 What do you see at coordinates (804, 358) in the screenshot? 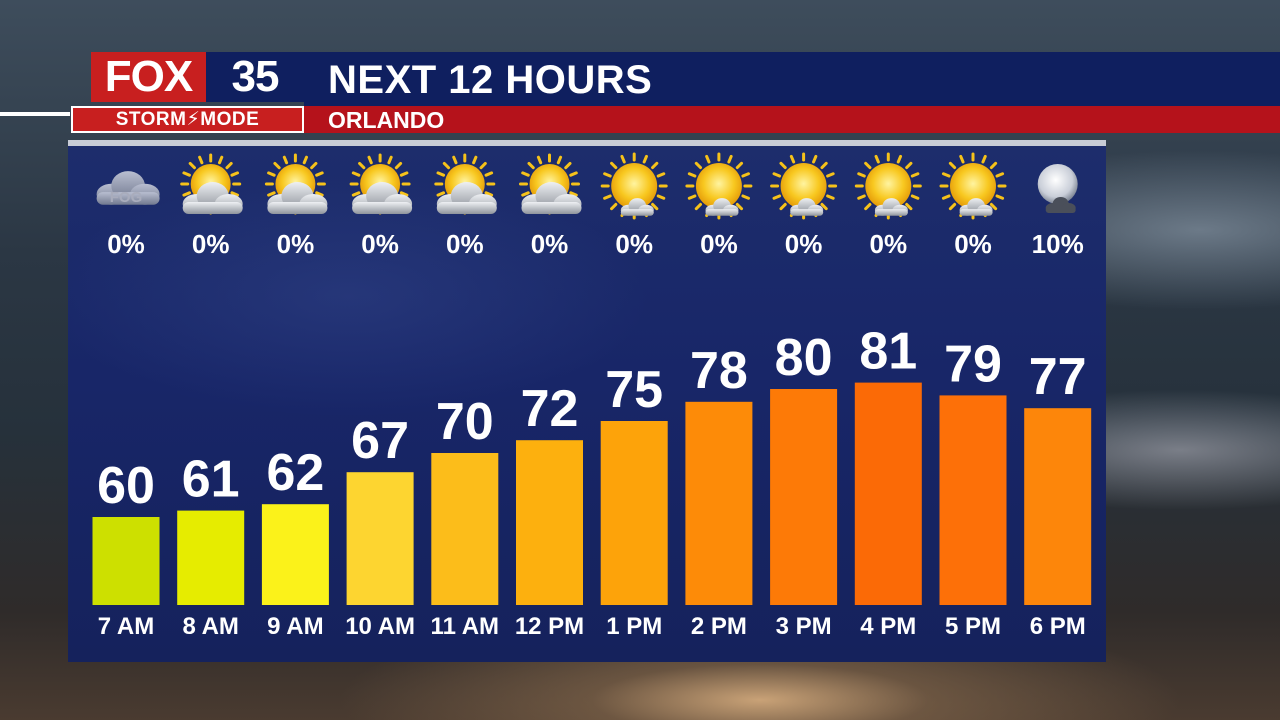
I see `temperature-value: 80` at bounding box center [804, 358].